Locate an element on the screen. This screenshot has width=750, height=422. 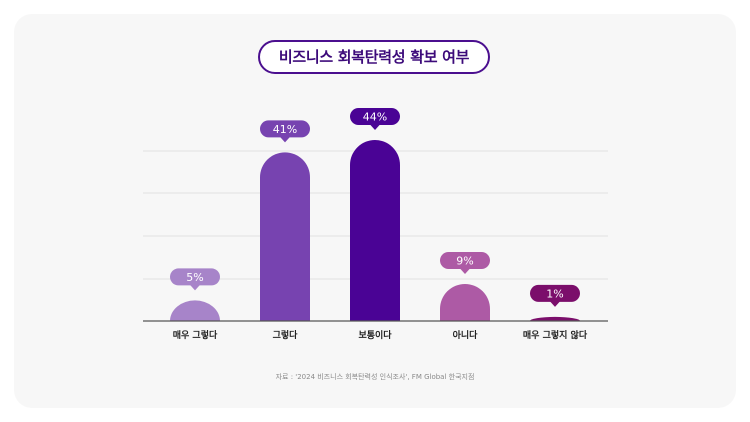
value-label: 9% is located at coordinates (464, 260).